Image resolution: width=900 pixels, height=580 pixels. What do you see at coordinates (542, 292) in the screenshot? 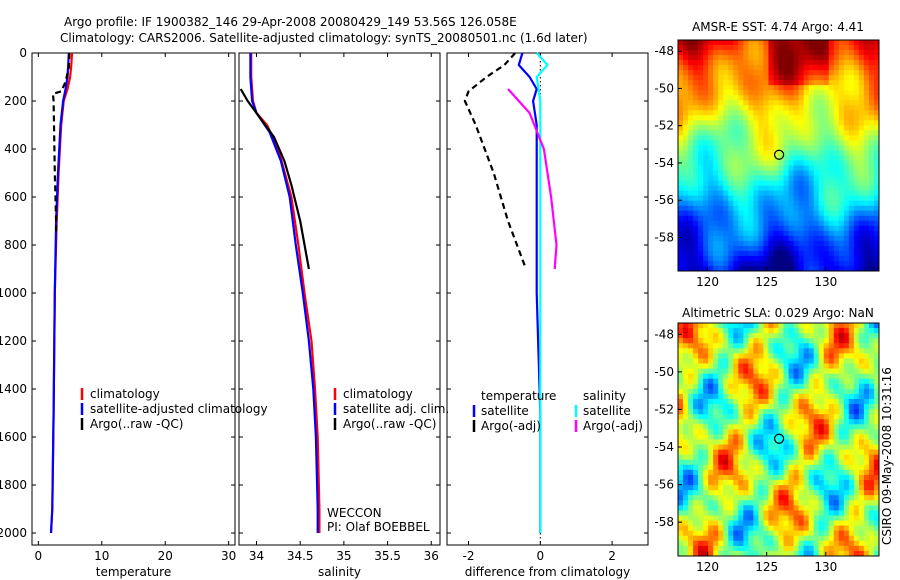
I see `series-satellite` at bounding box center [542, 292].